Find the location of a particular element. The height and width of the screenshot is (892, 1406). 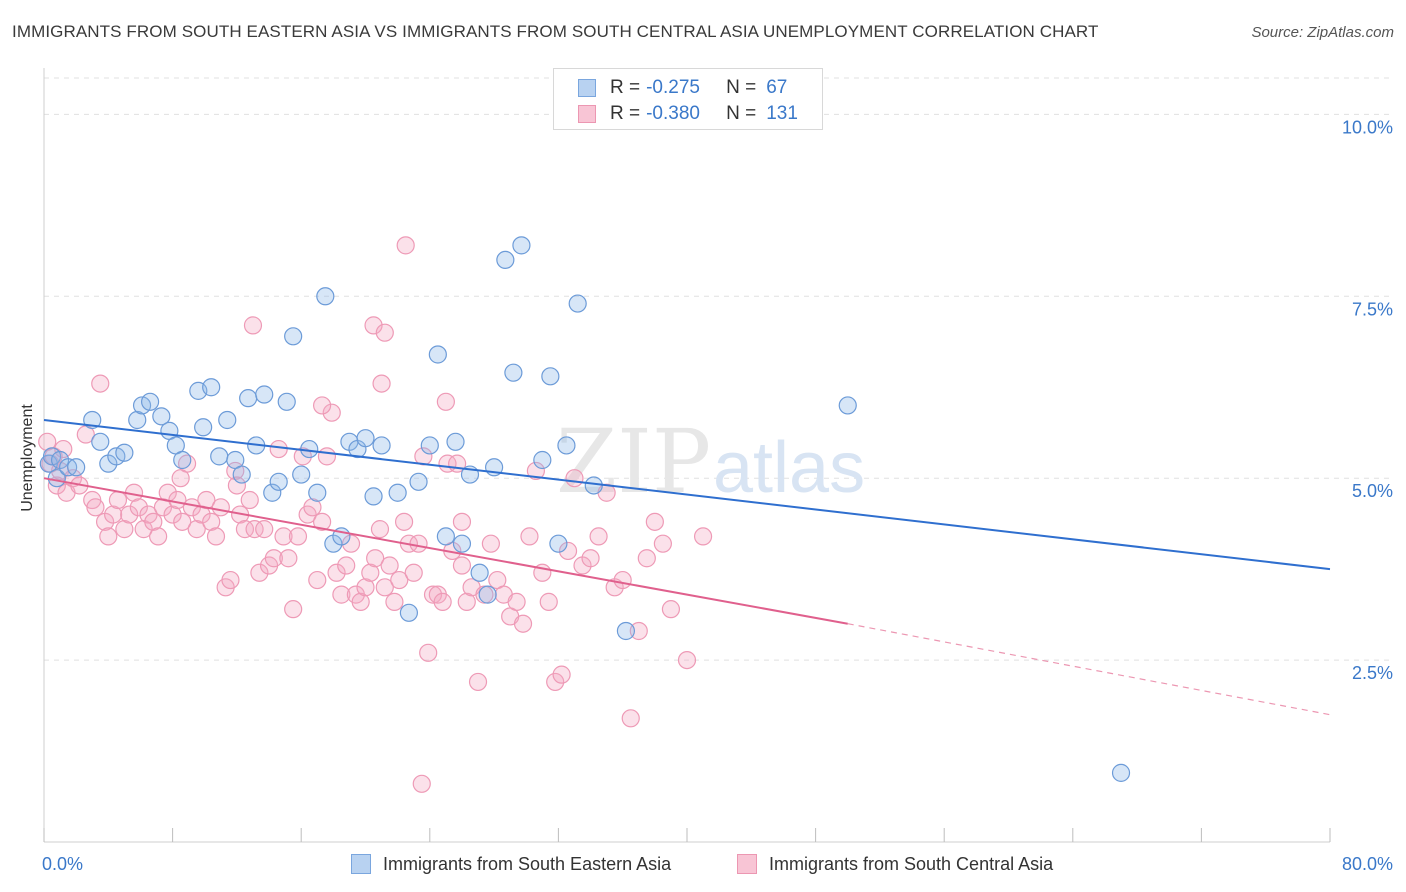

legend-n-value: 131 is located at coordinates (782, 113).